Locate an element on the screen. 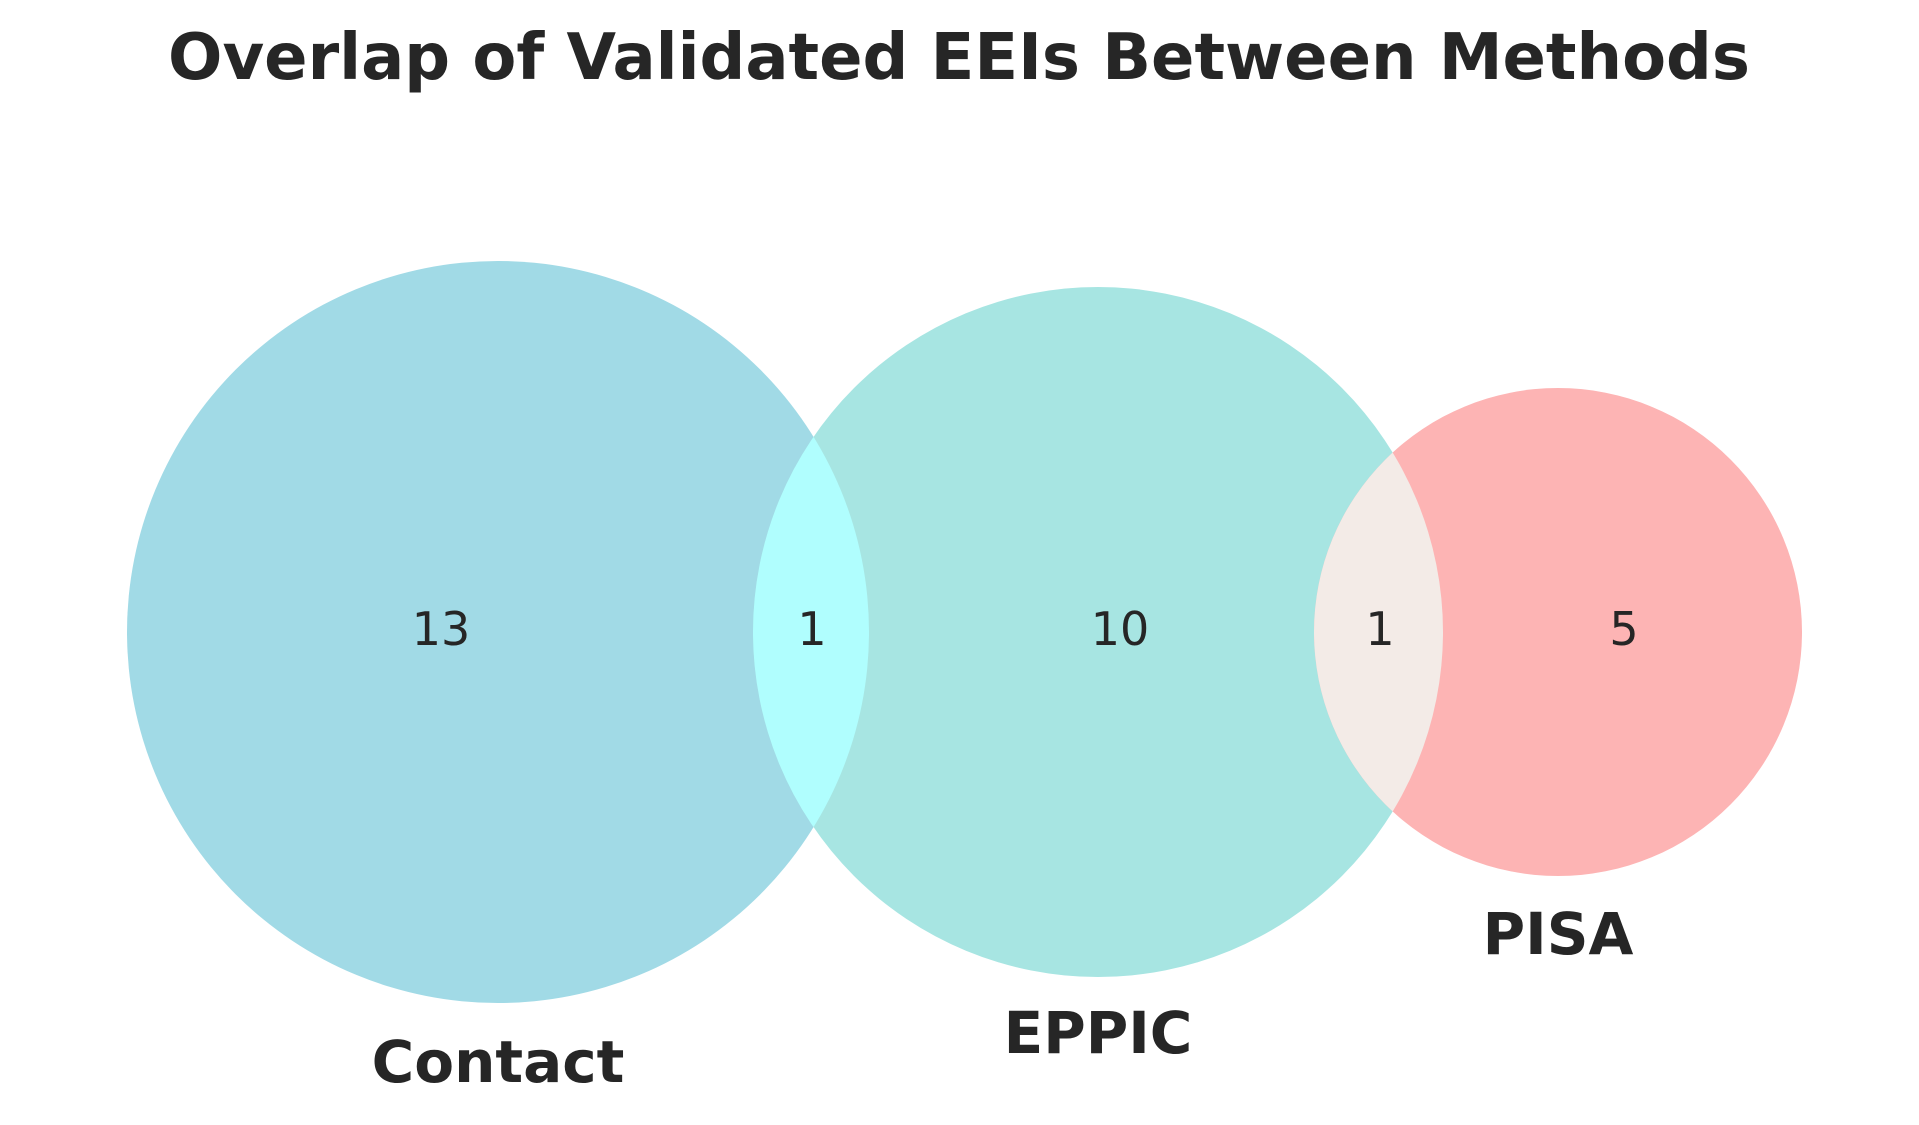 The width and height of the screenshot is (1919, 1125). region-count-contact-eppic: 1 is located at coordinates (811, 629).